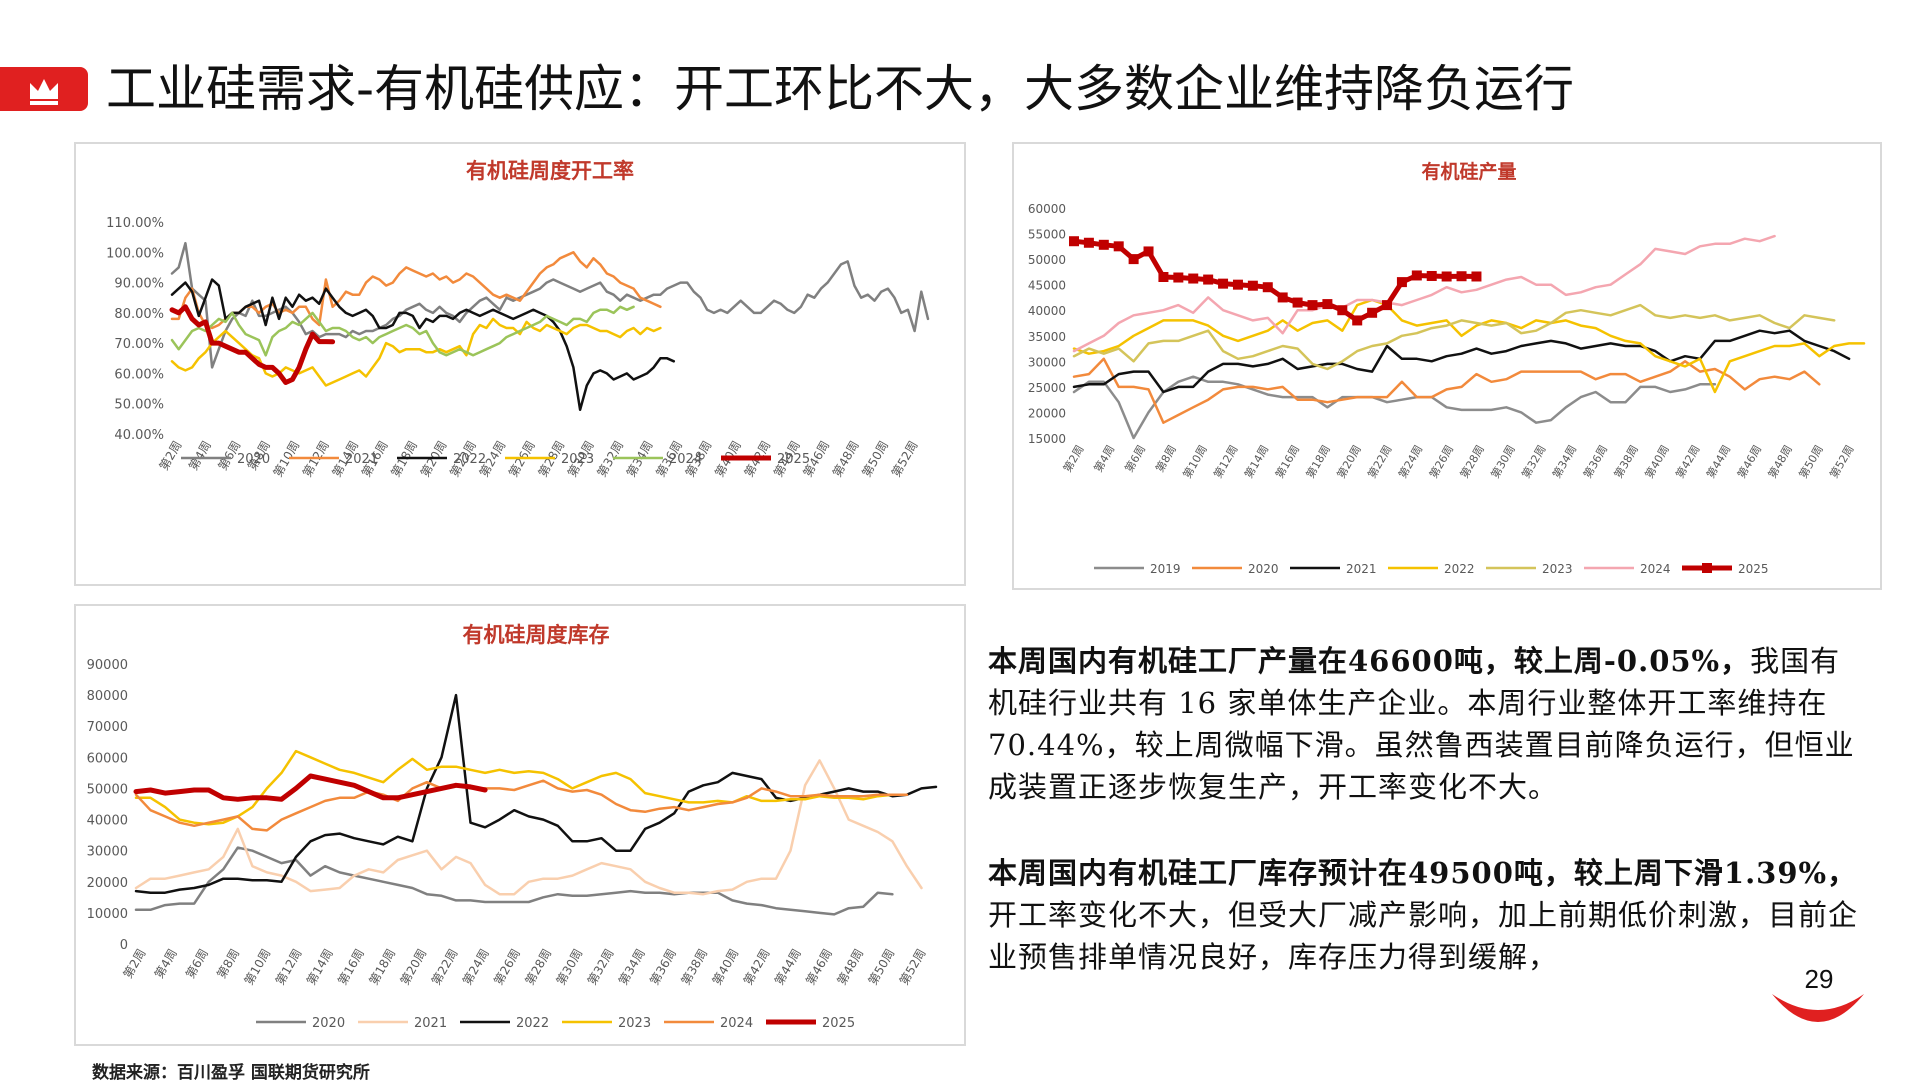 This screenshot has width=1920, height=1083. I want to click on output-xtick-label: 第26周, so click(1441, 462).